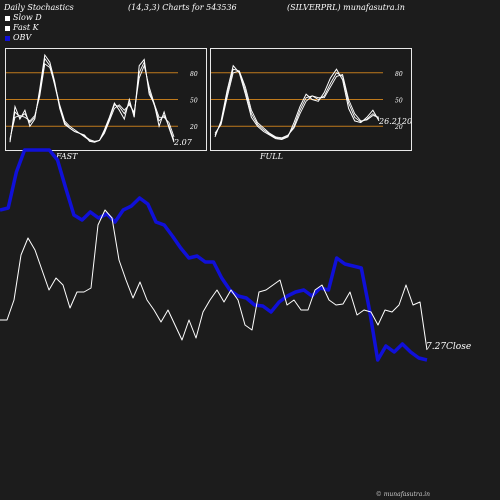 This screenshot has height=500, width=500. I want to click on legend-swatch-slow-d, so click(7, 18).